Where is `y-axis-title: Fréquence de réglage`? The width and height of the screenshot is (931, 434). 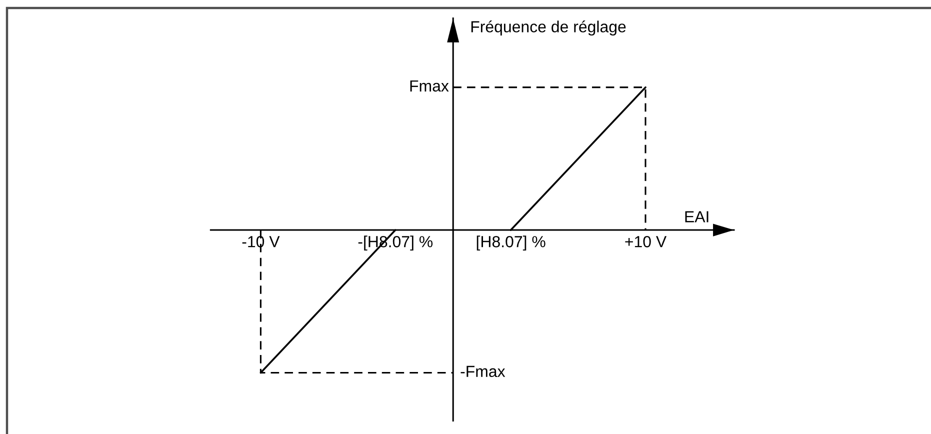
y-axis-title: Fréquence de réglage is located at coordinates (548, 28).